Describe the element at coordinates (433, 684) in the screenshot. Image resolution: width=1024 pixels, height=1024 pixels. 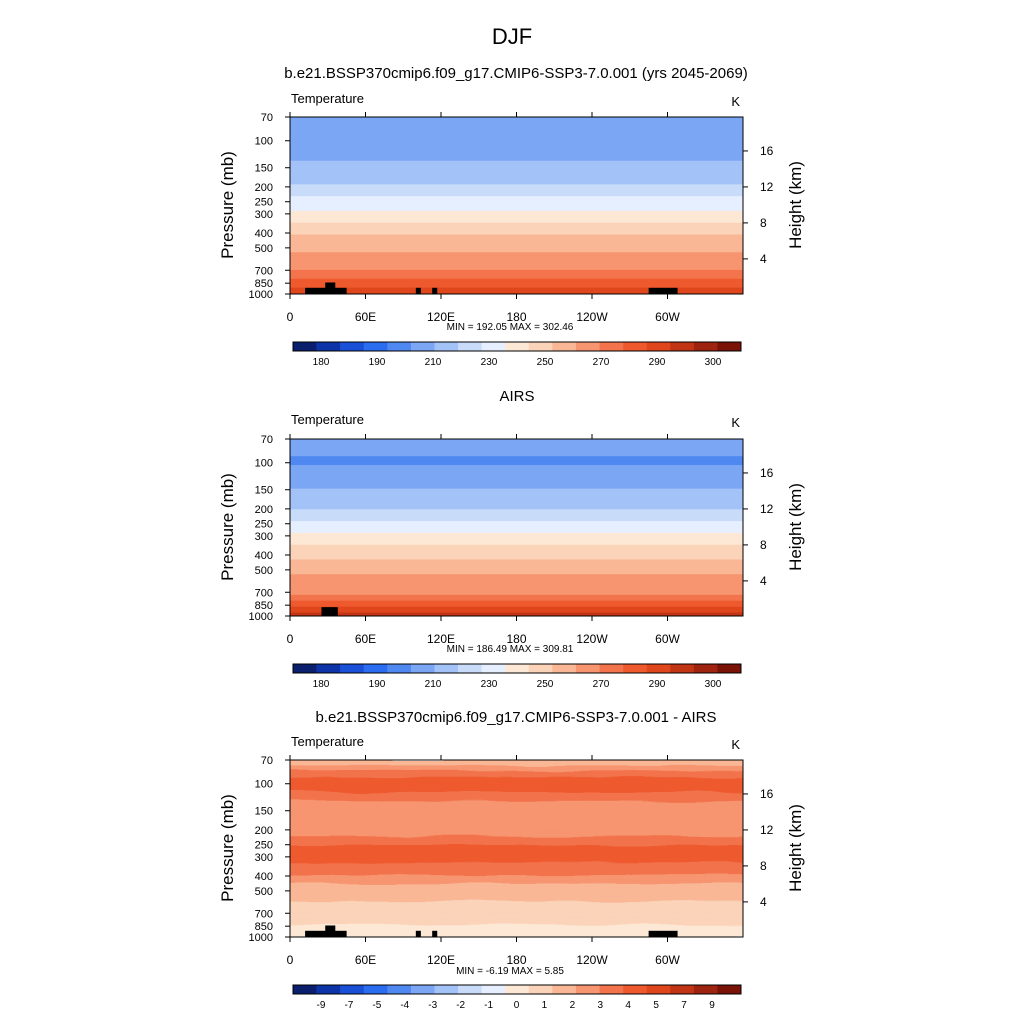
I see `colorbar-label: 210` at that location.